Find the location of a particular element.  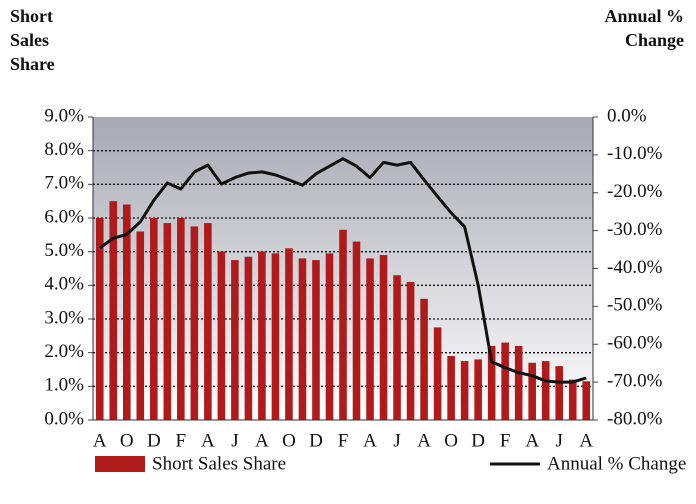

y-tick-label: 0.0% is located at coordinates (64, 418).